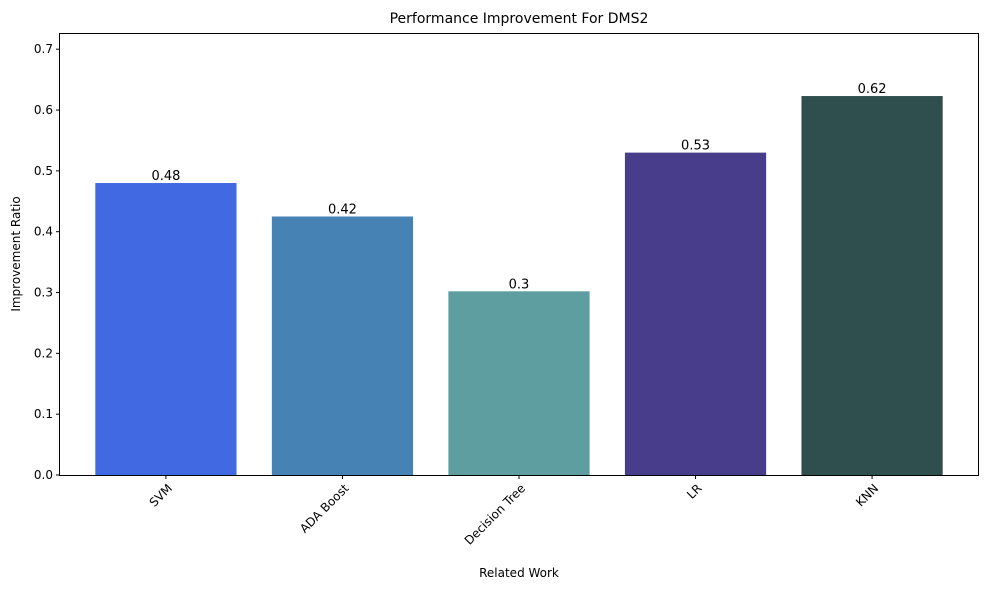 This screenshot has width=989, height=590. What do you see at coordinates (519, 19) in the screenshot?
I see `chart-title: Performance Improvement For DMS2` at bounding box center [519, 19].